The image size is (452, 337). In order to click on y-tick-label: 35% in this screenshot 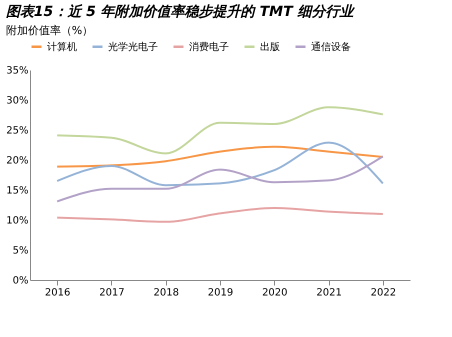, I will do `click(17, 71)`.